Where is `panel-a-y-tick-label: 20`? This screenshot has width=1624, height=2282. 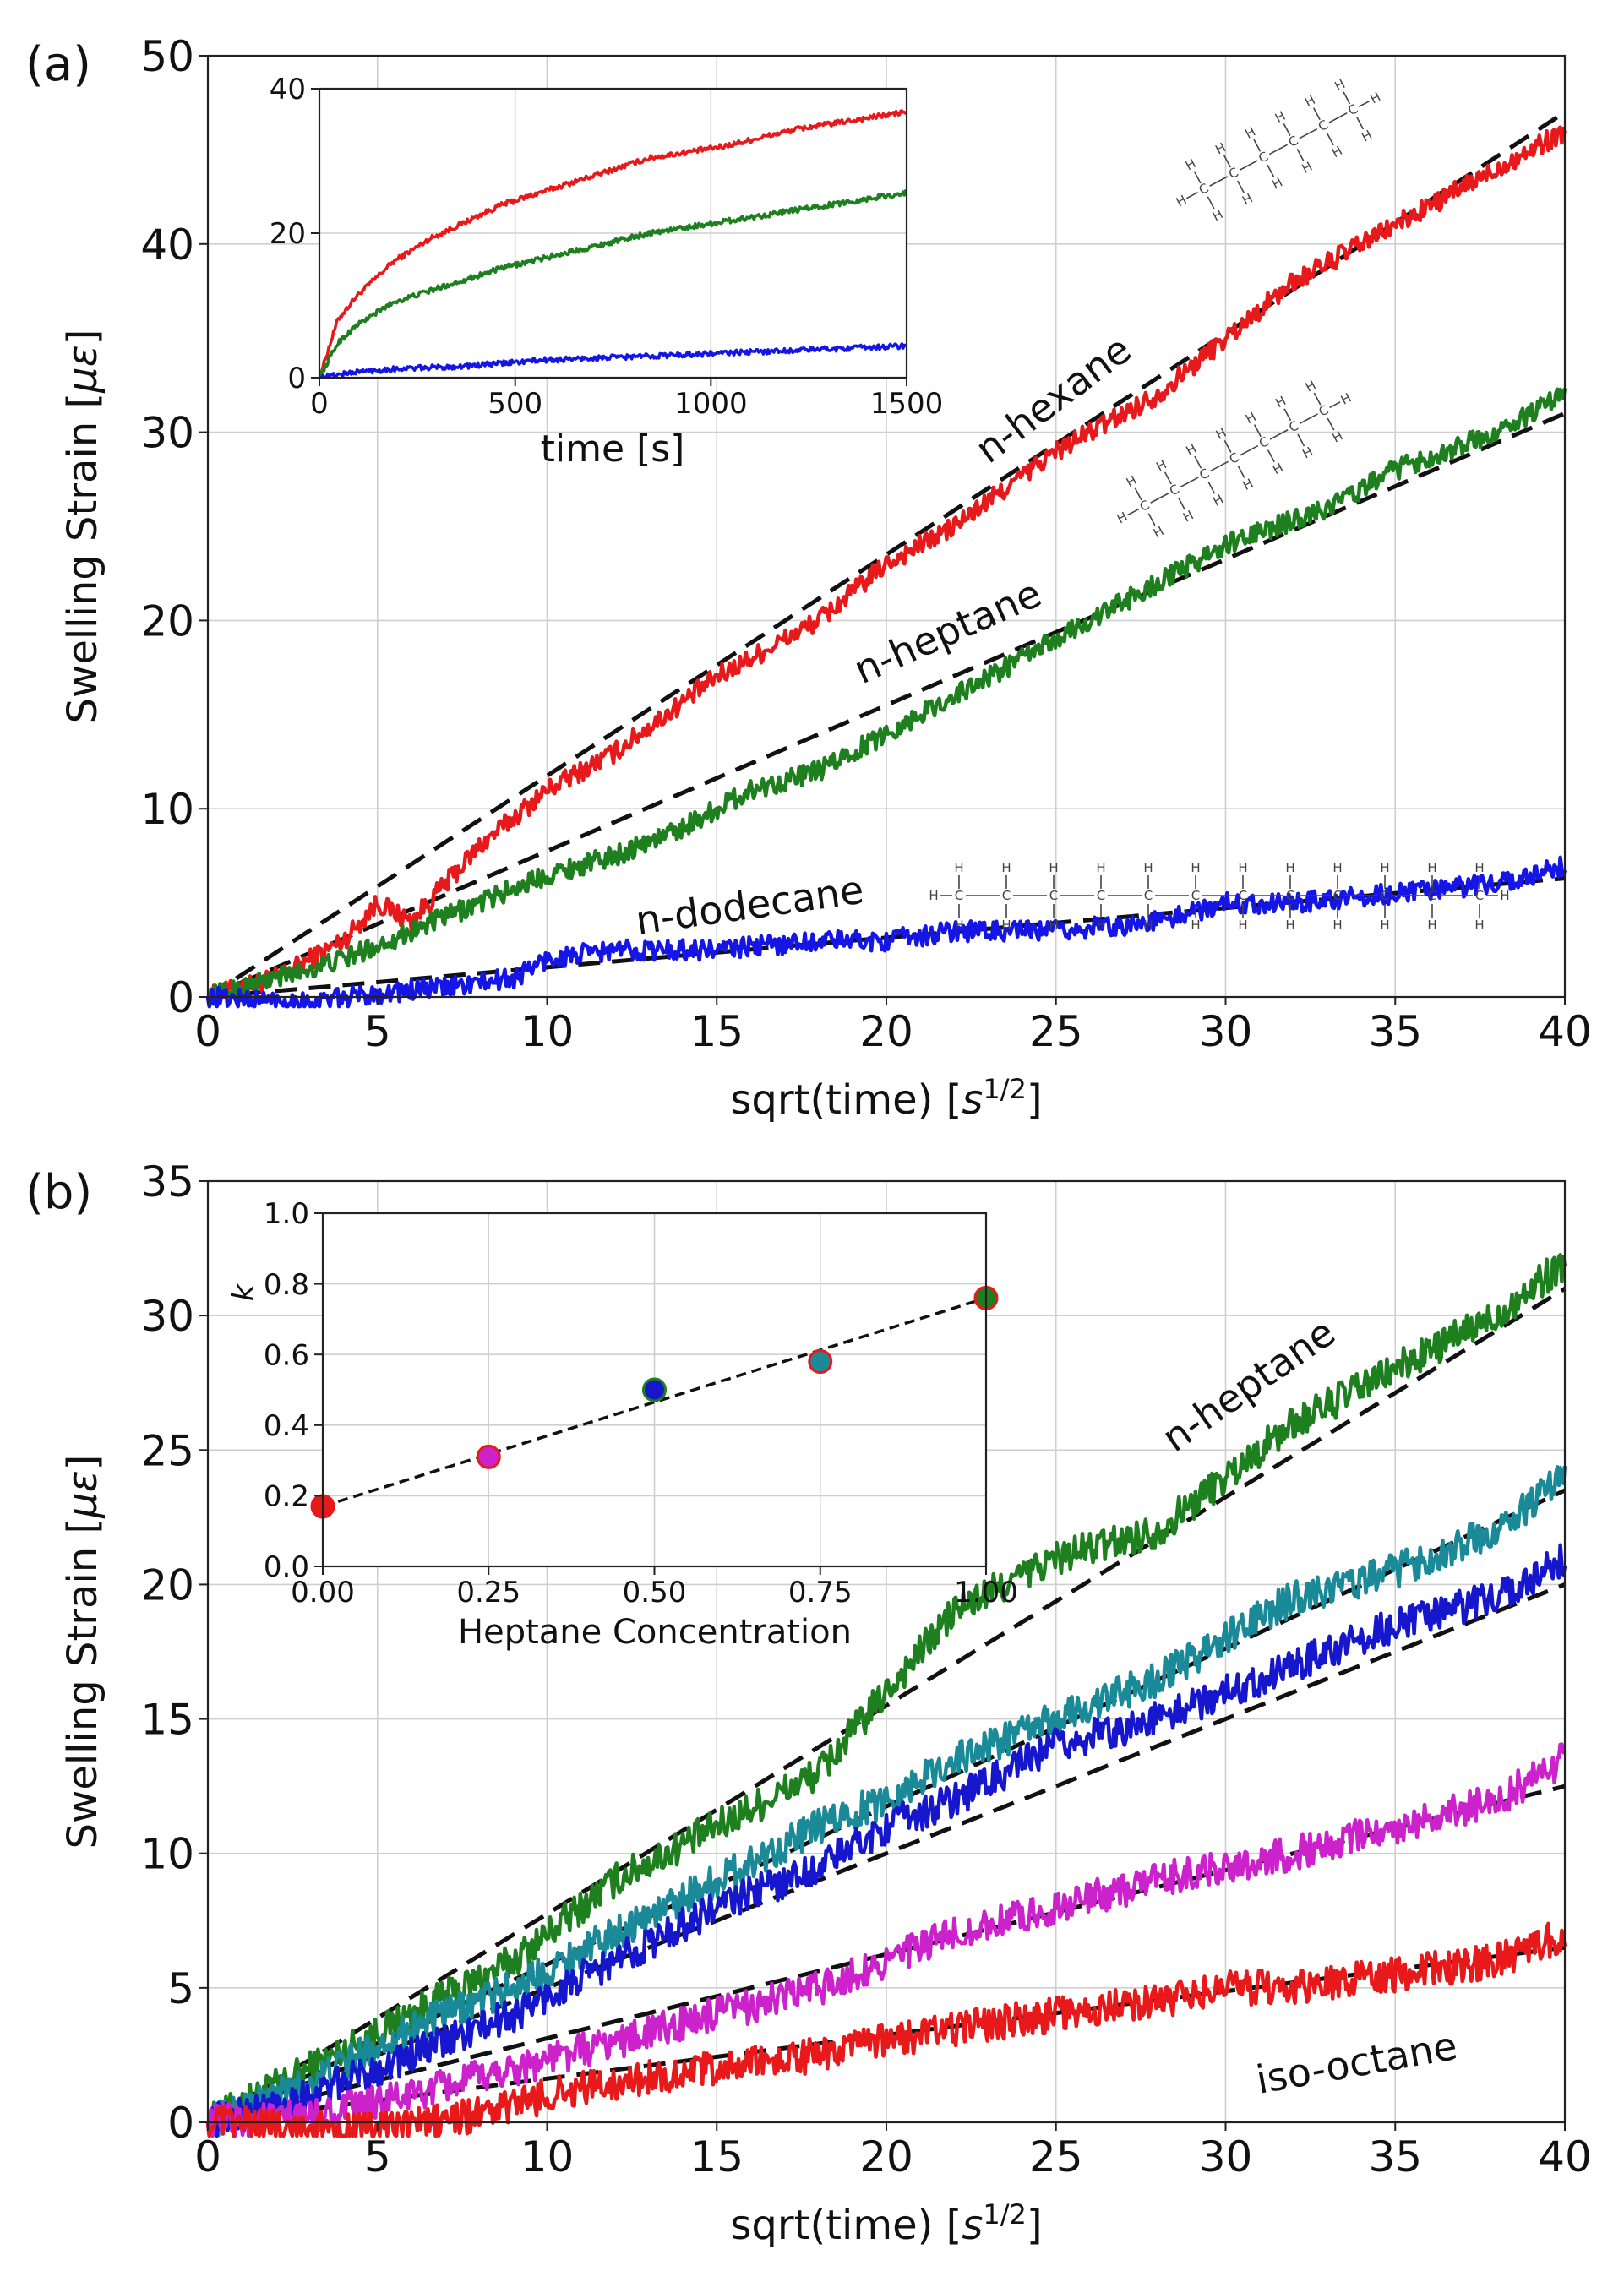
panel-a-y-tick-label: 20 is located at coordinates (167, 620).